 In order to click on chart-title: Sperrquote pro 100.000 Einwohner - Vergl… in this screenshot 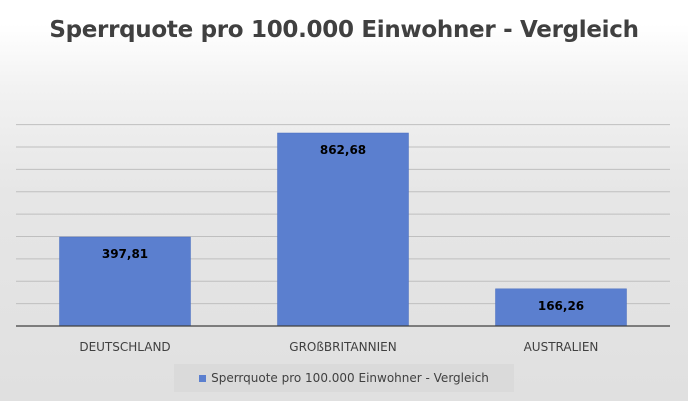, I will do `click(344, 30)`.